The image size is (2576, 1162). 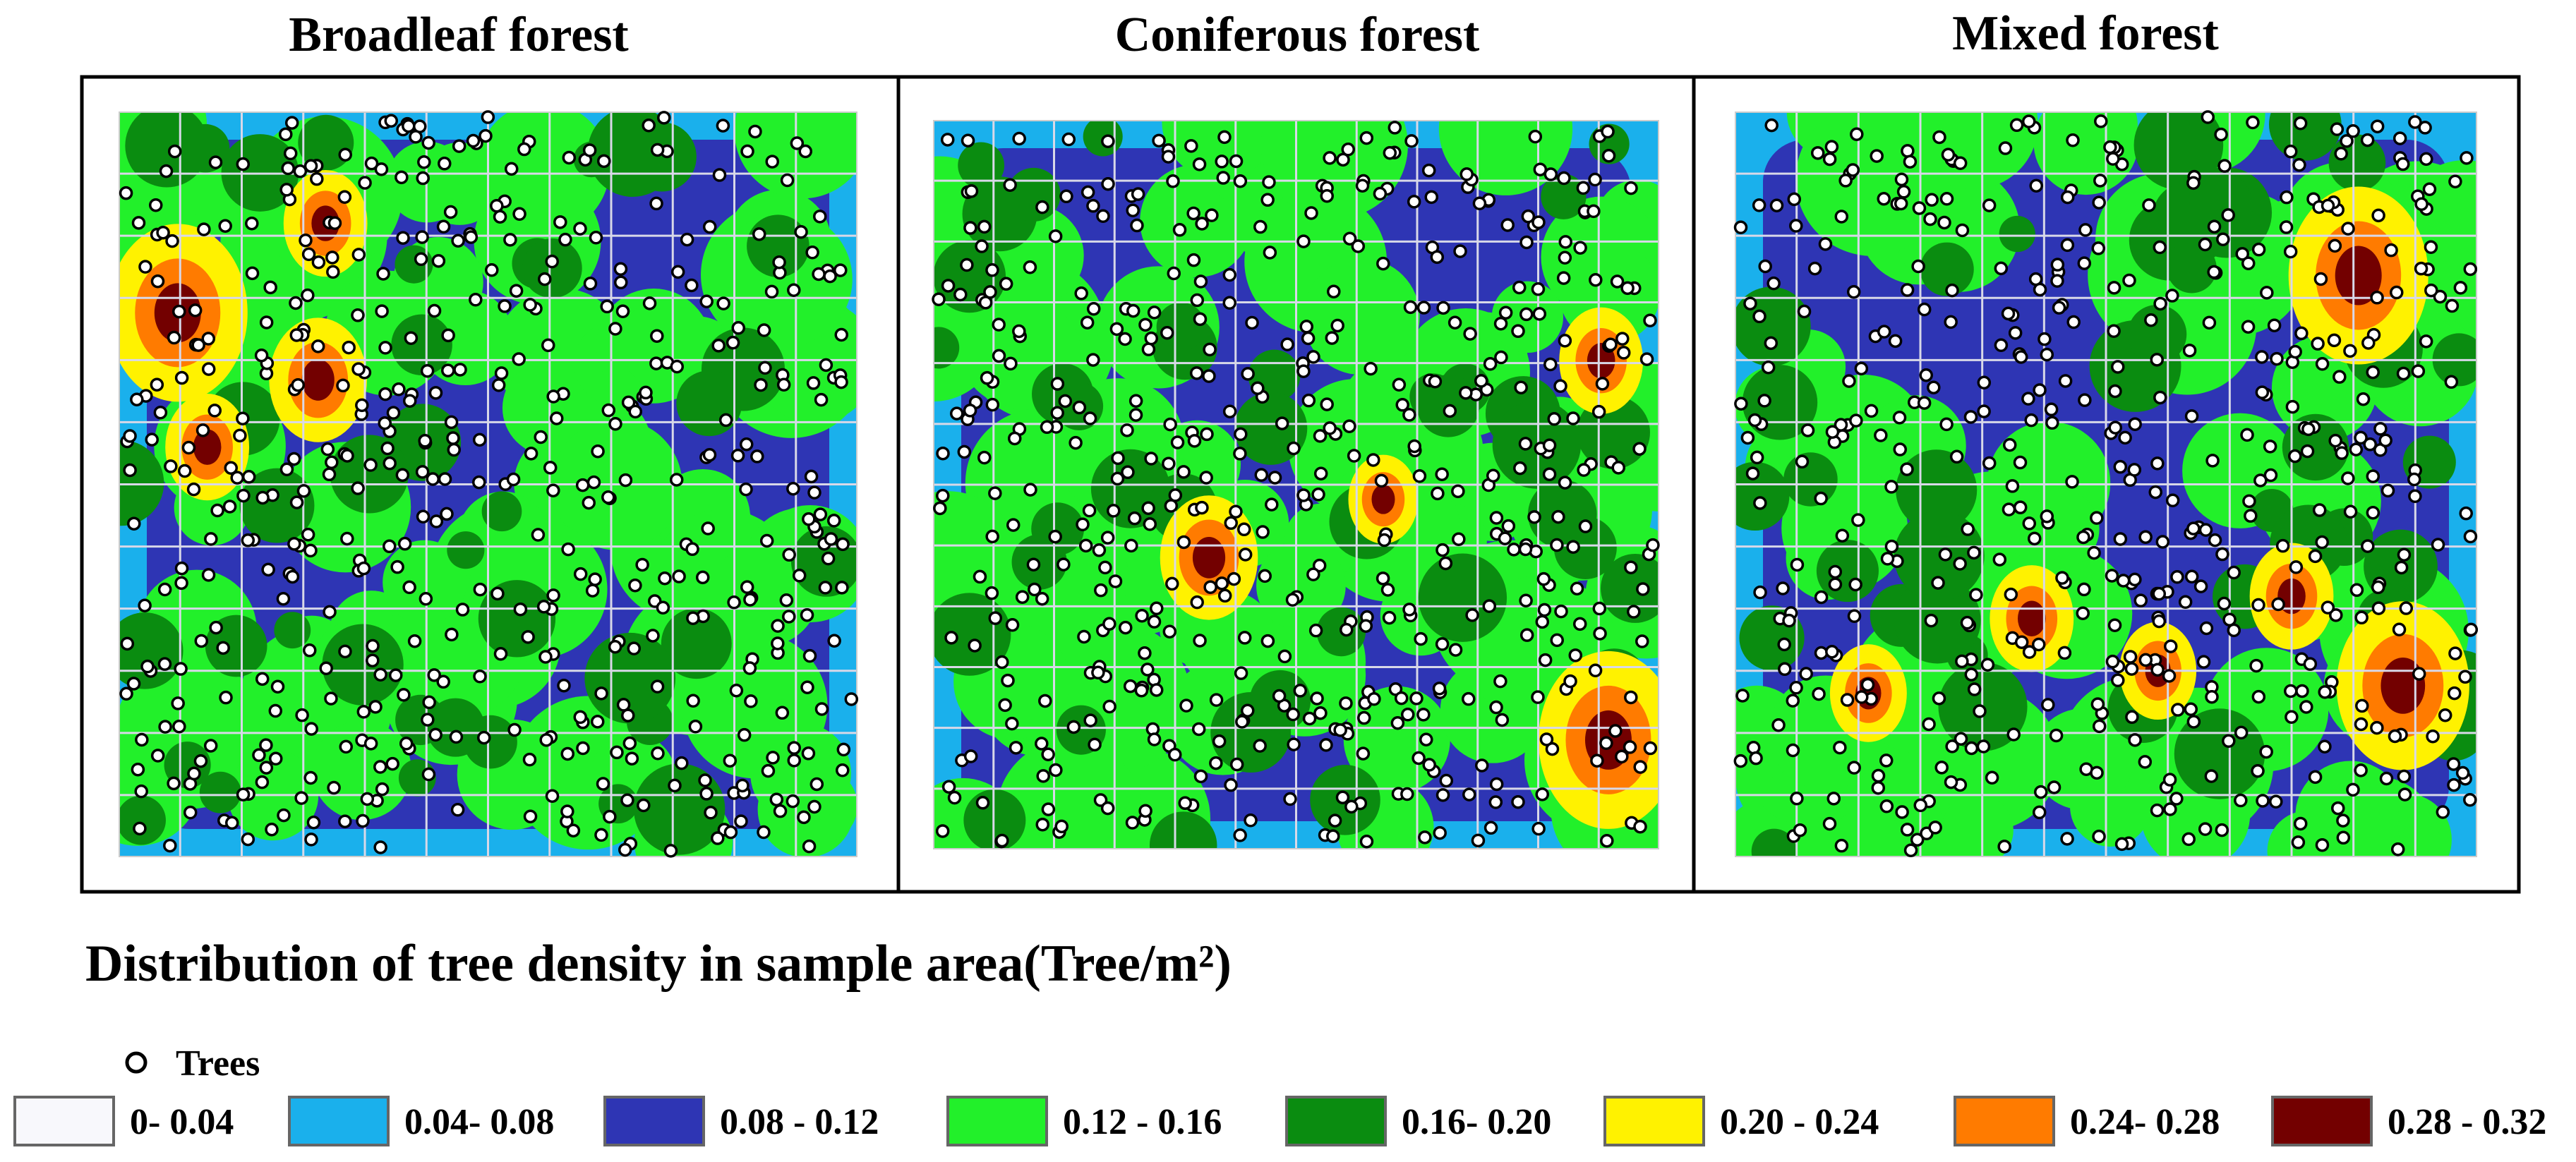 I want to click on hotspot, so click(x=207, y=447).